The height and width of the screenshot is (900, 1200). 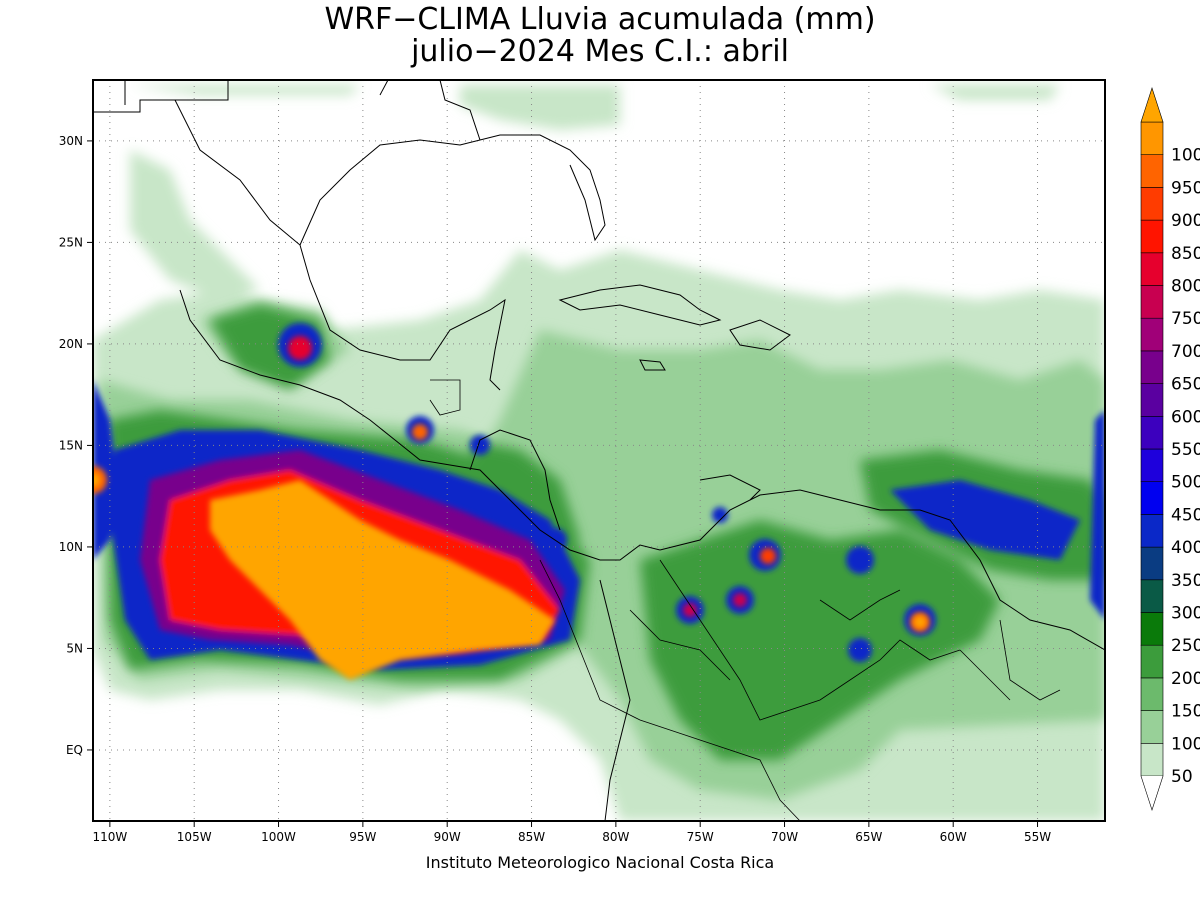 What do you see at coordinates (1152, 105) in the screenshot?
I see `legend-over-arrow` at bounding box center [1152, 105].